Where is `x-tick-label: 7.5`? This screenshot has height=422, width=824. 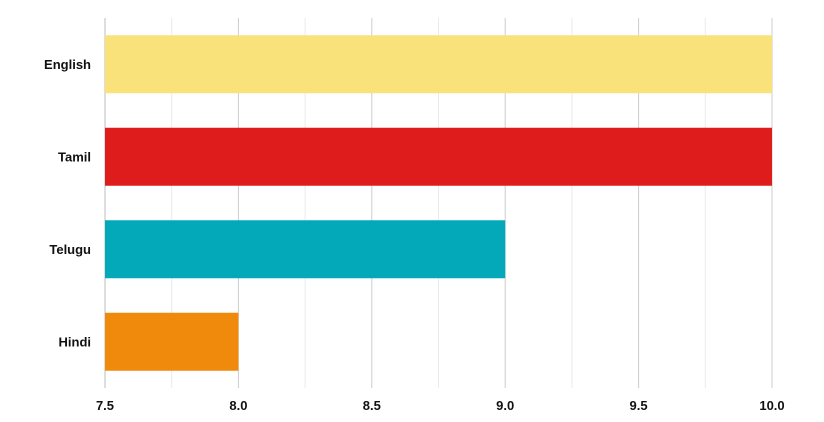
x-tick-label: 7.5 is located at coordinates (105, 405).